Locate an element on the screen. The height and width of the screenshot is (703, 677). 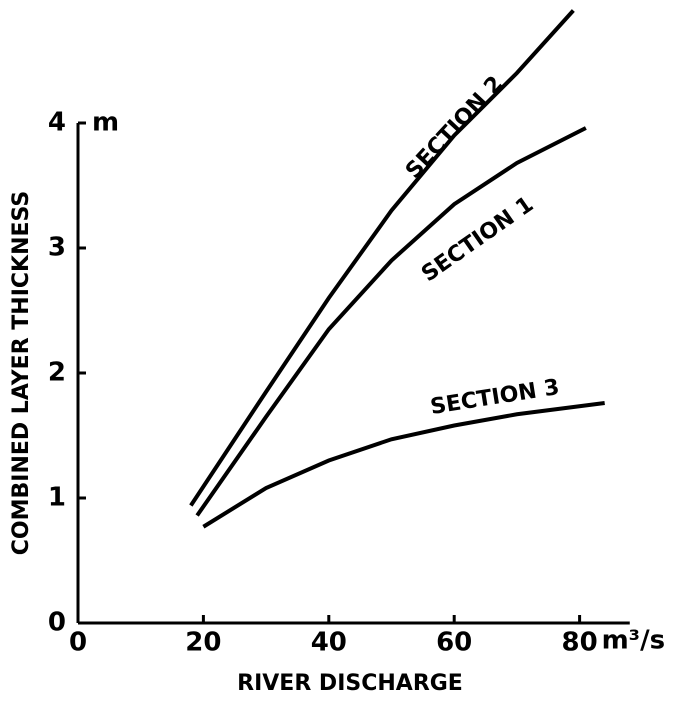
y-tick-label: 0 is located at coordinates (57, 623).